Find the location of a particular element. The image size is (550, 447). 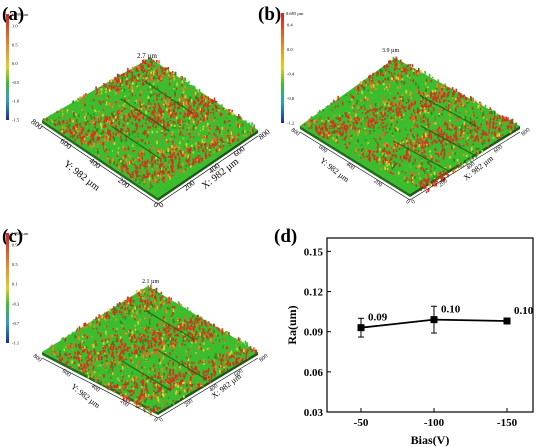

peak-height-label-b: 3.9 µm is located at coordinates (390, 51).